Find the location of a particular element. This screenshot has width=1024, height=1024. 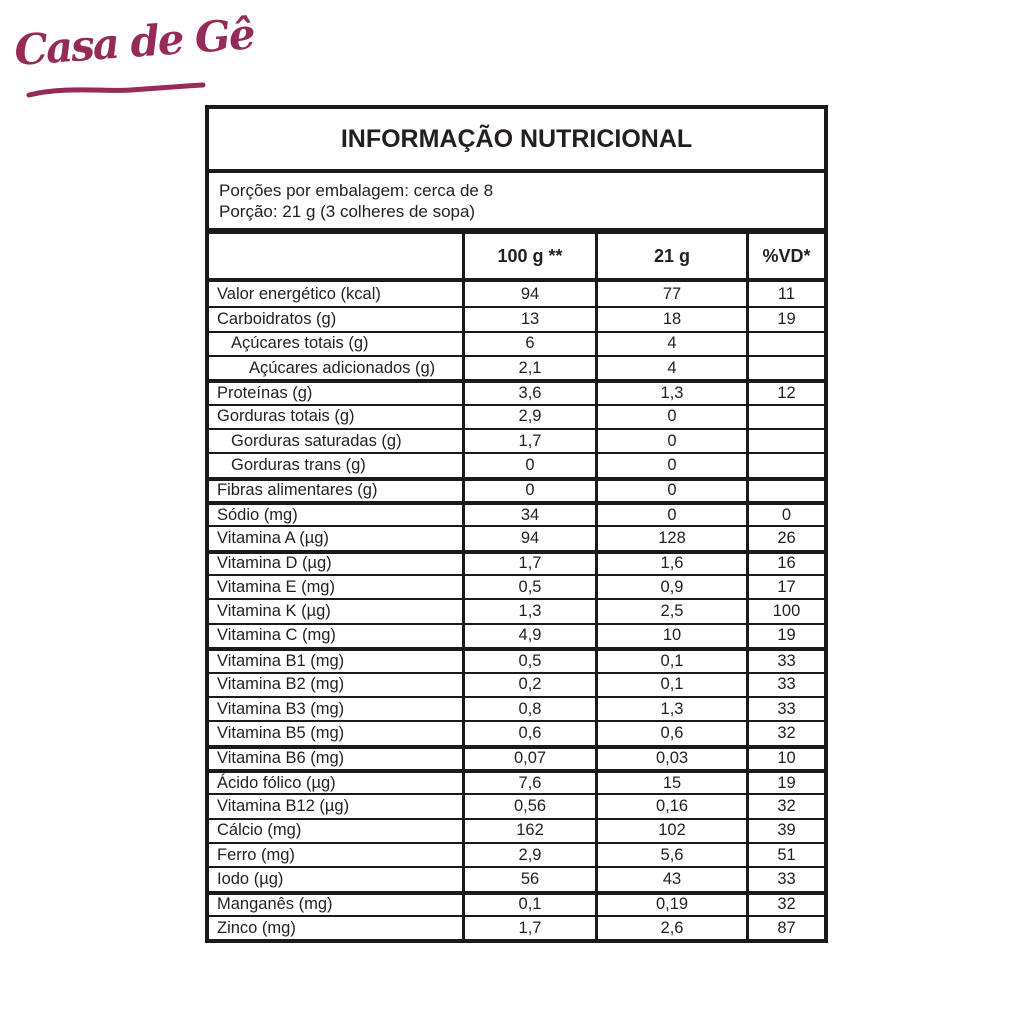

table-row: Vitamina B3 (mg) 0,8 1,3 33 is located at coordinates (516, 708).